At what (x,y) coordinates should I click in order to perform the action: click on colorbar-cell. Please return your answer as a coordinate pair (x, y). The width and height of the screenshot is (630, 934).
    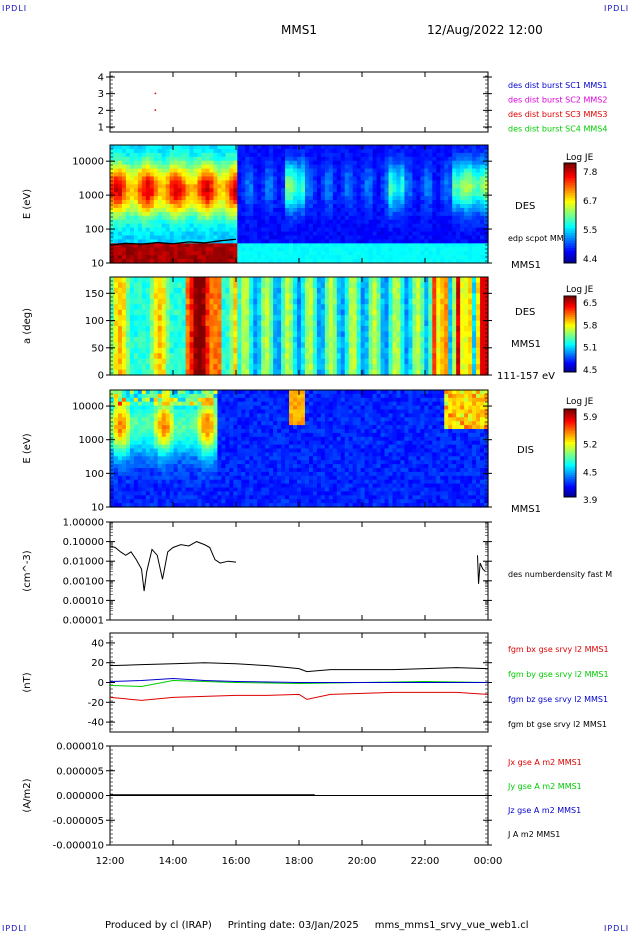
    Looking at the image, I should click on (570, 365).